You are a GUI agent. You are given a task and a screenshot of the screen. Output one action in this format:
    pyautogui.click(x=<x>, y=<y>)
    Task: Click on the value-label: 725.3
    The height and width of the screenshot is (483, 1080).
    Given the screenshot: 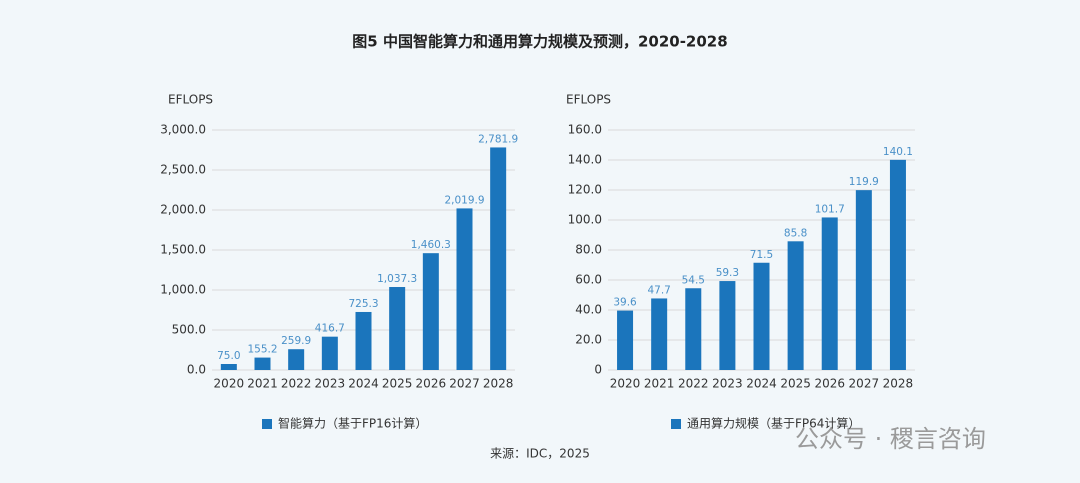 What is the action you would take?
    pyautogui.click(x=363, y=304)
    